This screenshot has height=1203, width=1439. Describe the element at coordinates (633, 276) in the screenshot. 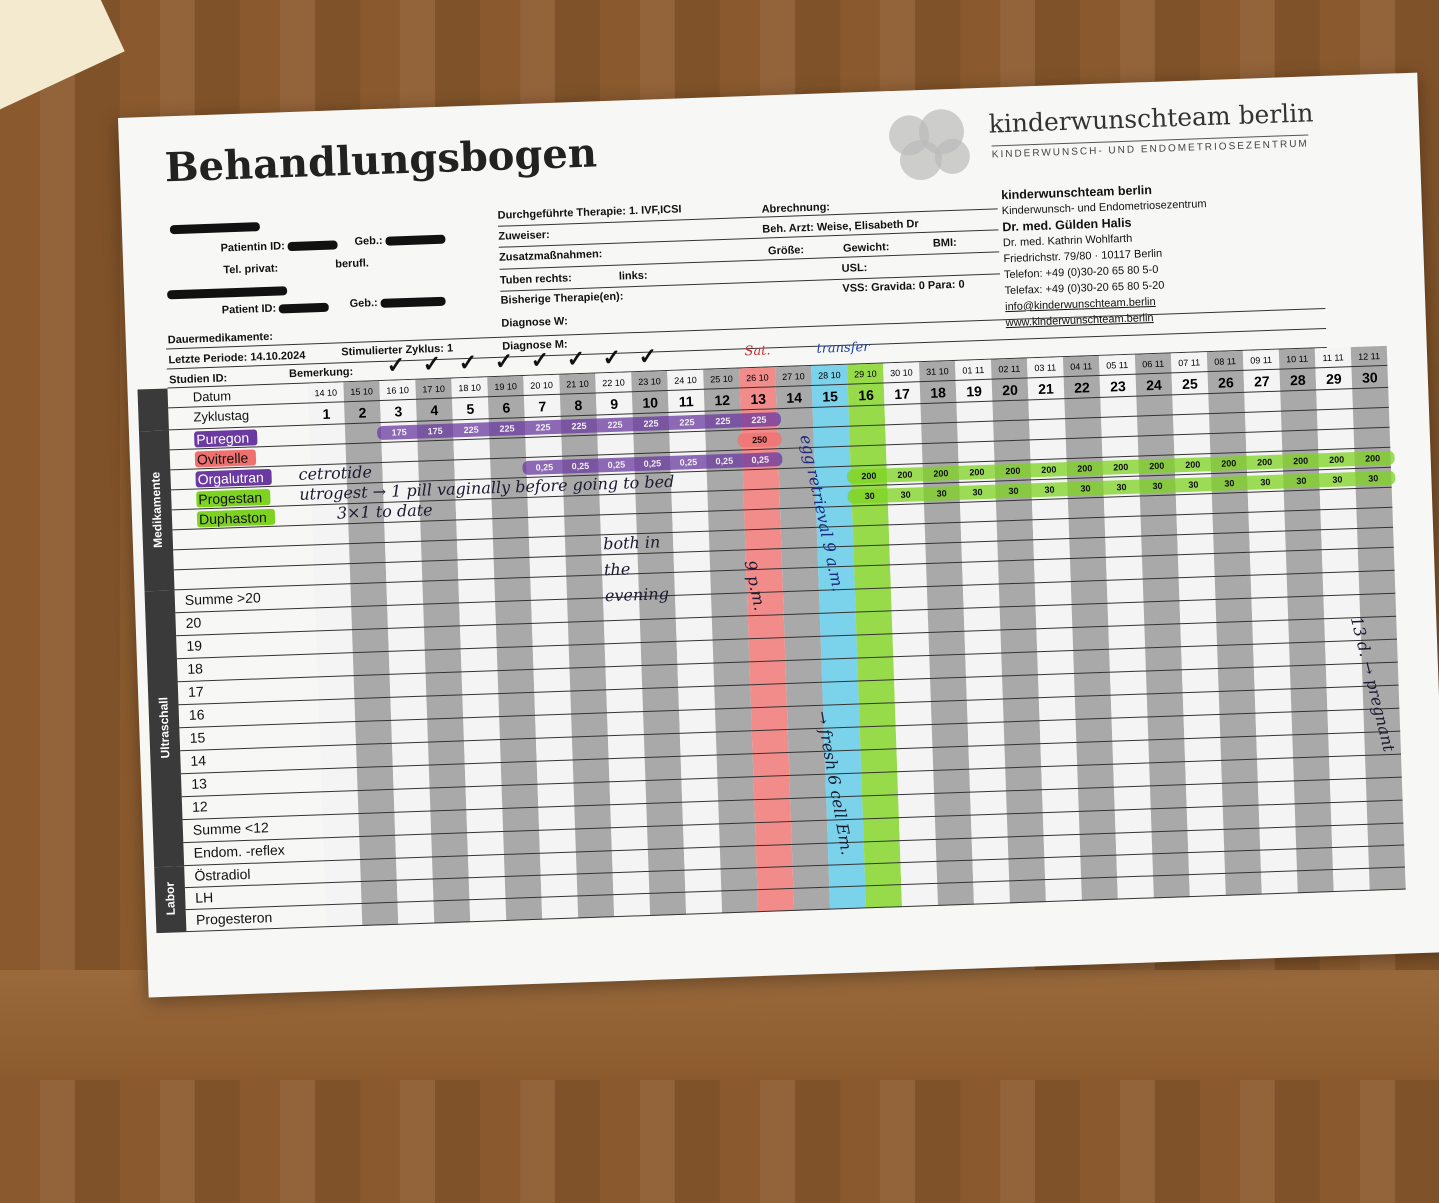

I see `tuben-links-label: links:` at that location.